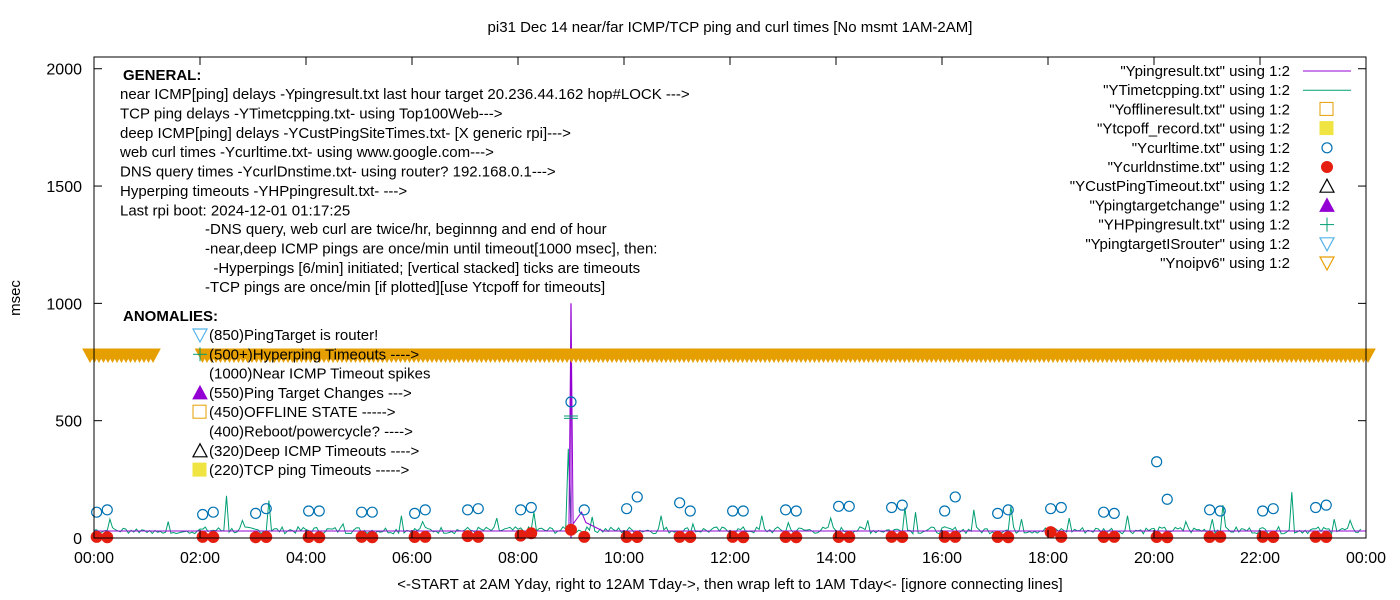 The image size is (1400, 600). What do you see at coordinates (1048, 558) in the screenshot?
I see `x-tick-label: 18:00` at bounding box center [1048, 558].